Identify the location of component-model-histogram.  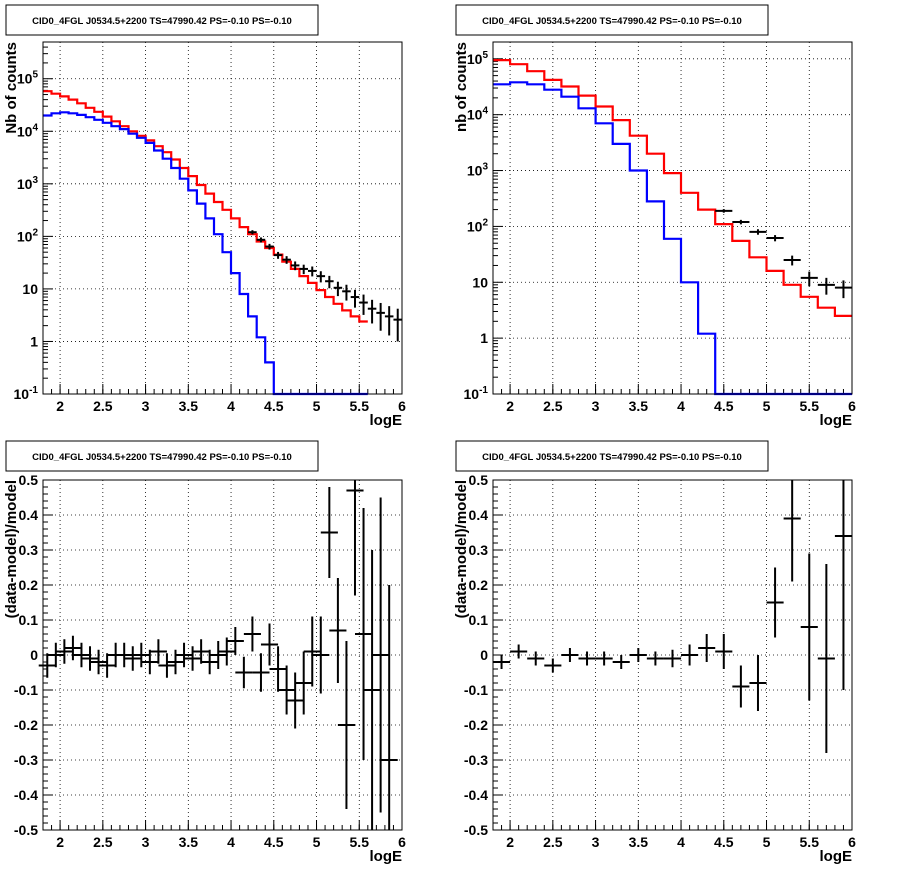
(672, 238).